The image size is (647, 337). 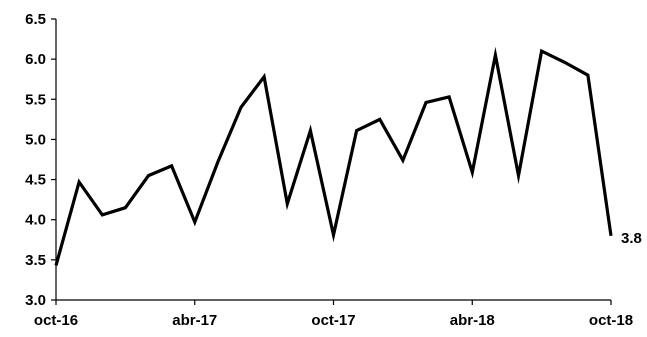 What do you see at coordinates (35, 139) in the screenshot?
I see `y-tick-label: 5.0` at bounding box center [35, 139].